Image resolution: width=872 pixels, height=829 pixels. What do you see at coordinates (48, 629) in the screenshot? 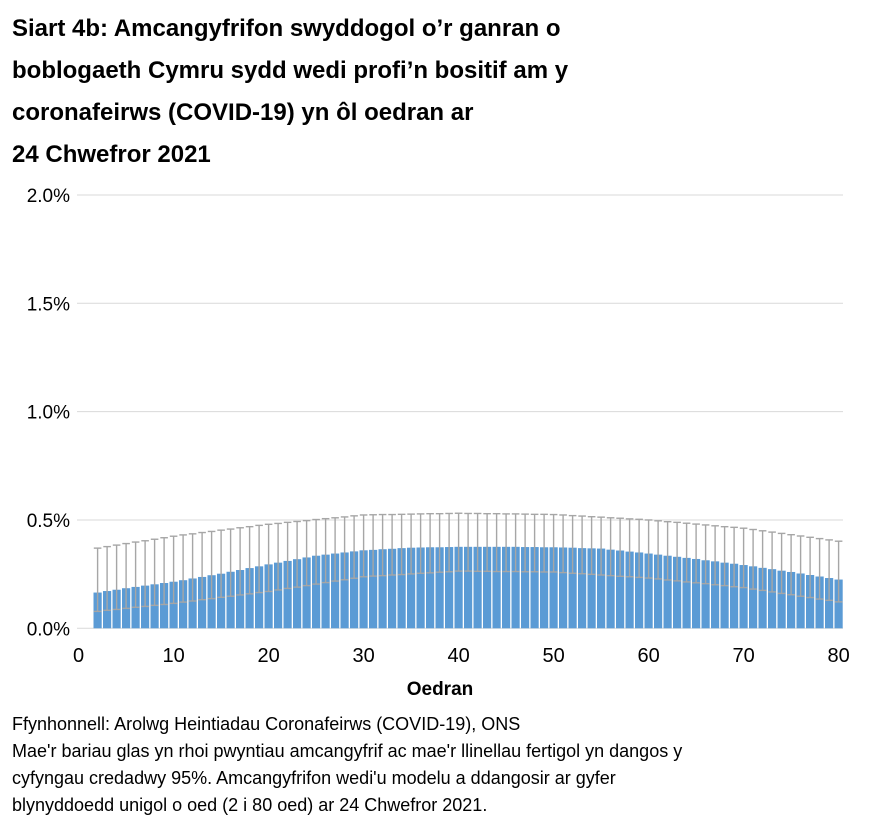
I see `y-tick-label: 0.0%` at bounding box center [48, 629].